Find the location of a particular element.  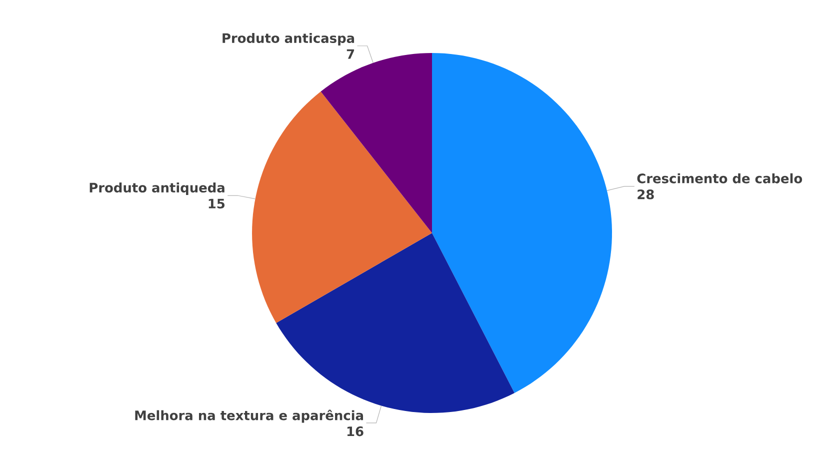

data-label: 28 is located at coordinates (646, 194).